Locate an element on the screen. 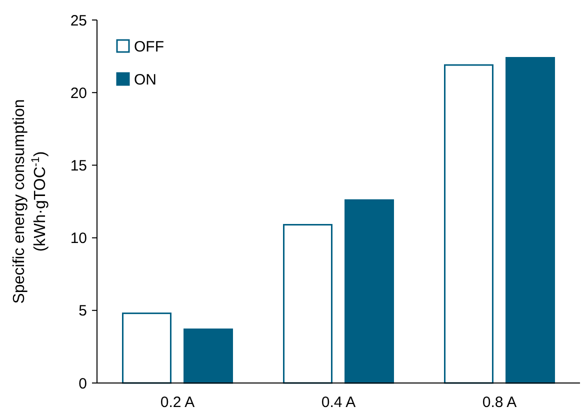 The width and height of the screenshot is (582, 416). y-tick-label: 20 is located at coordinates (78, 93).